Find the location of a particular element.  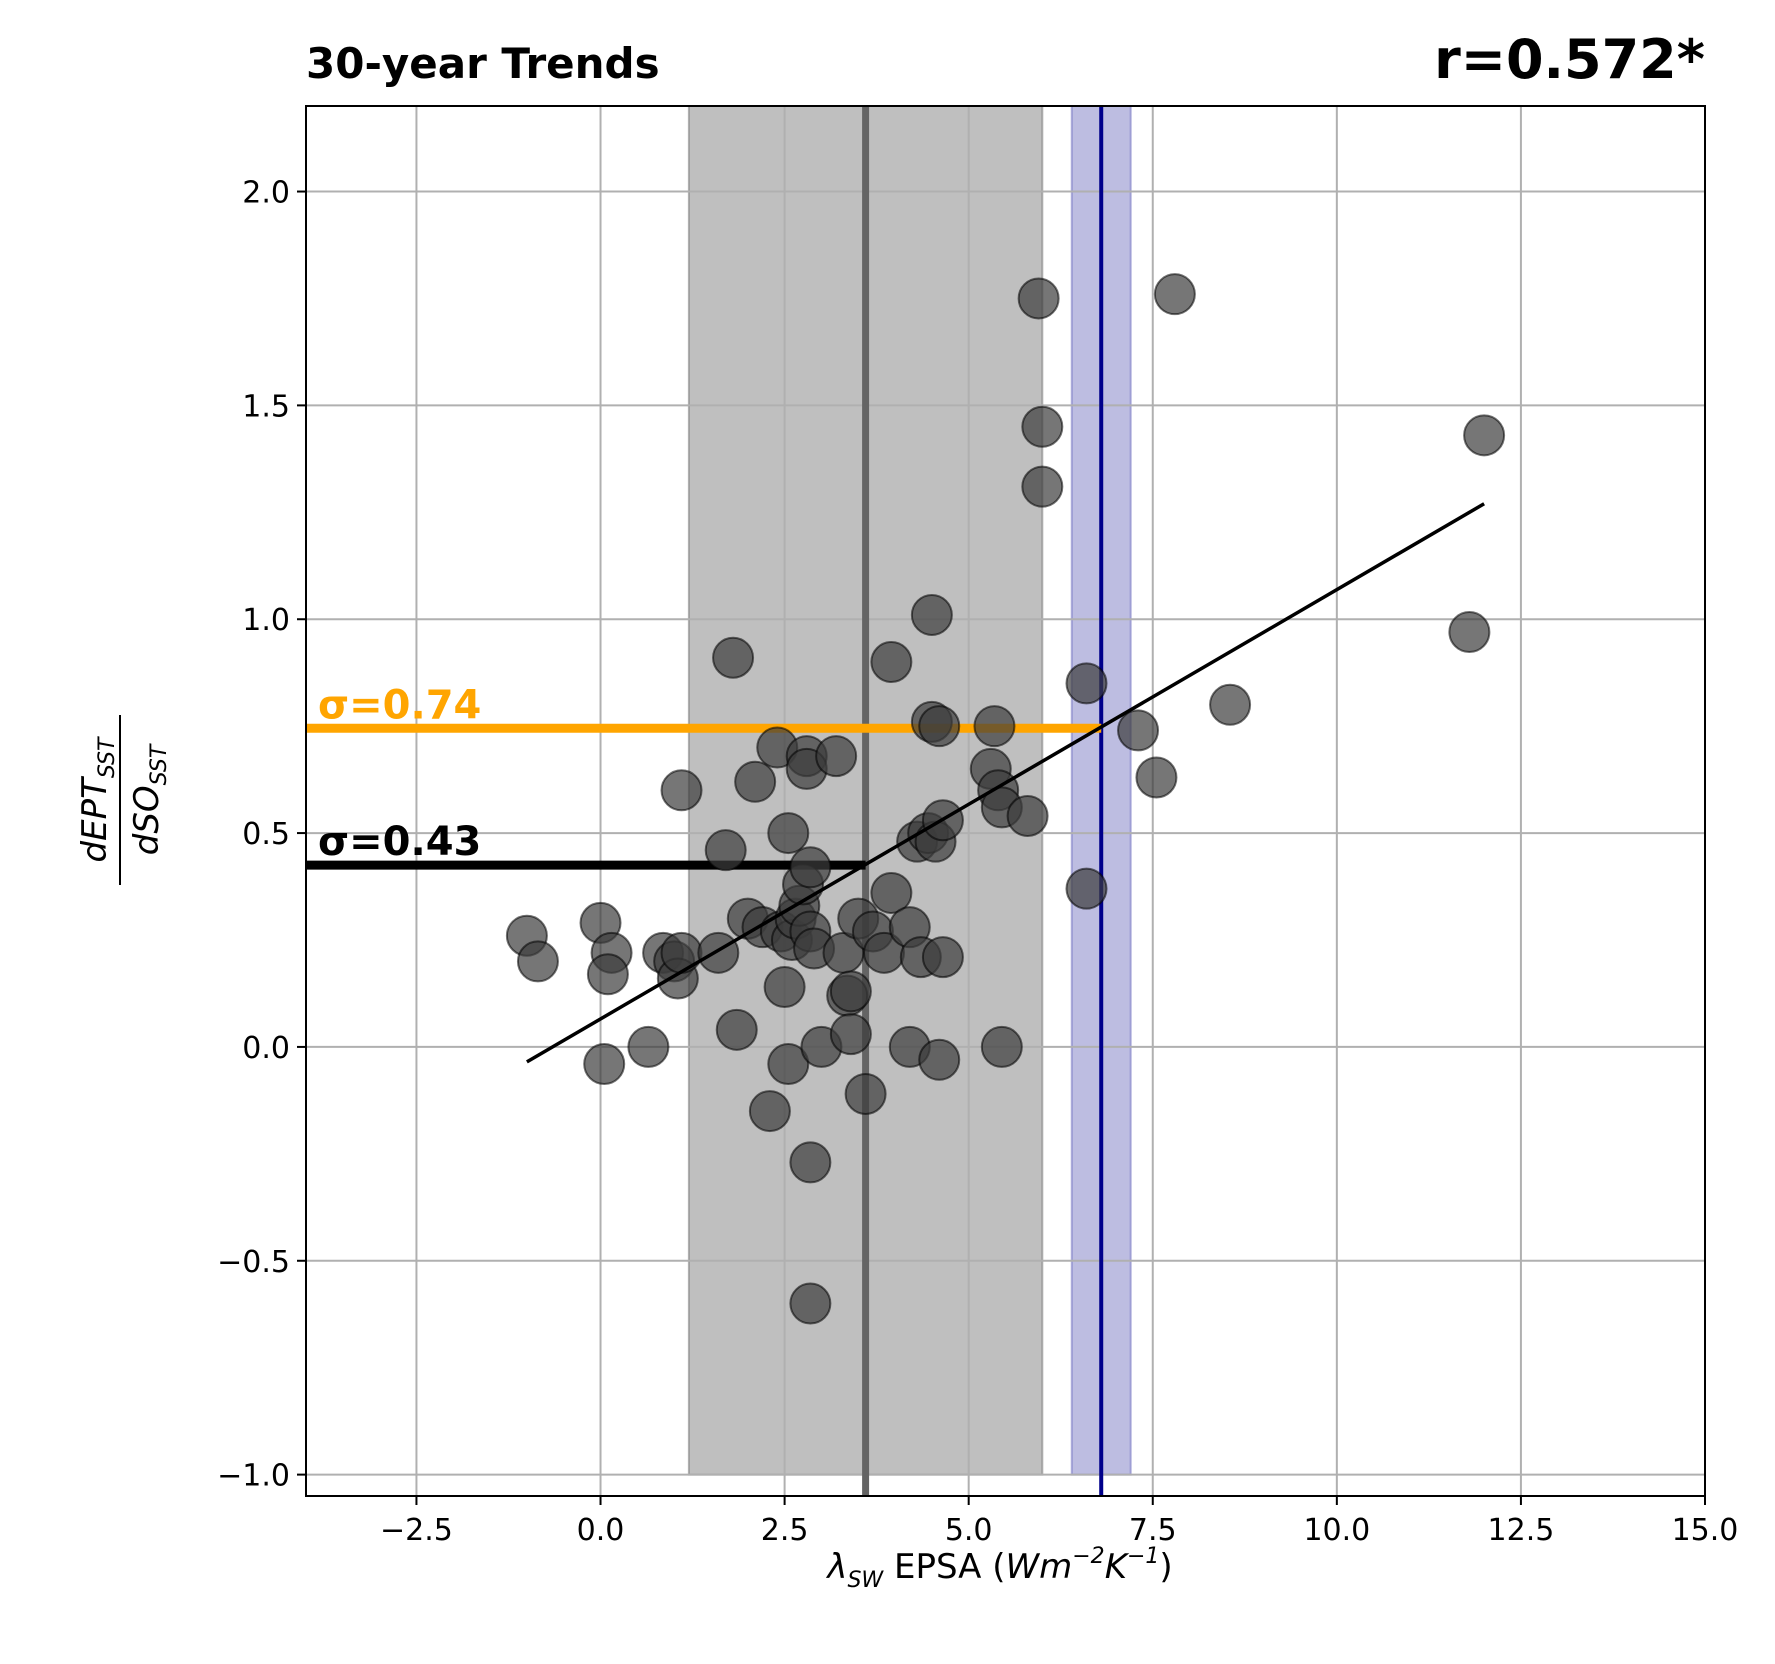

x-label-exp2: −1 is located at coordinates (1143, 1556).